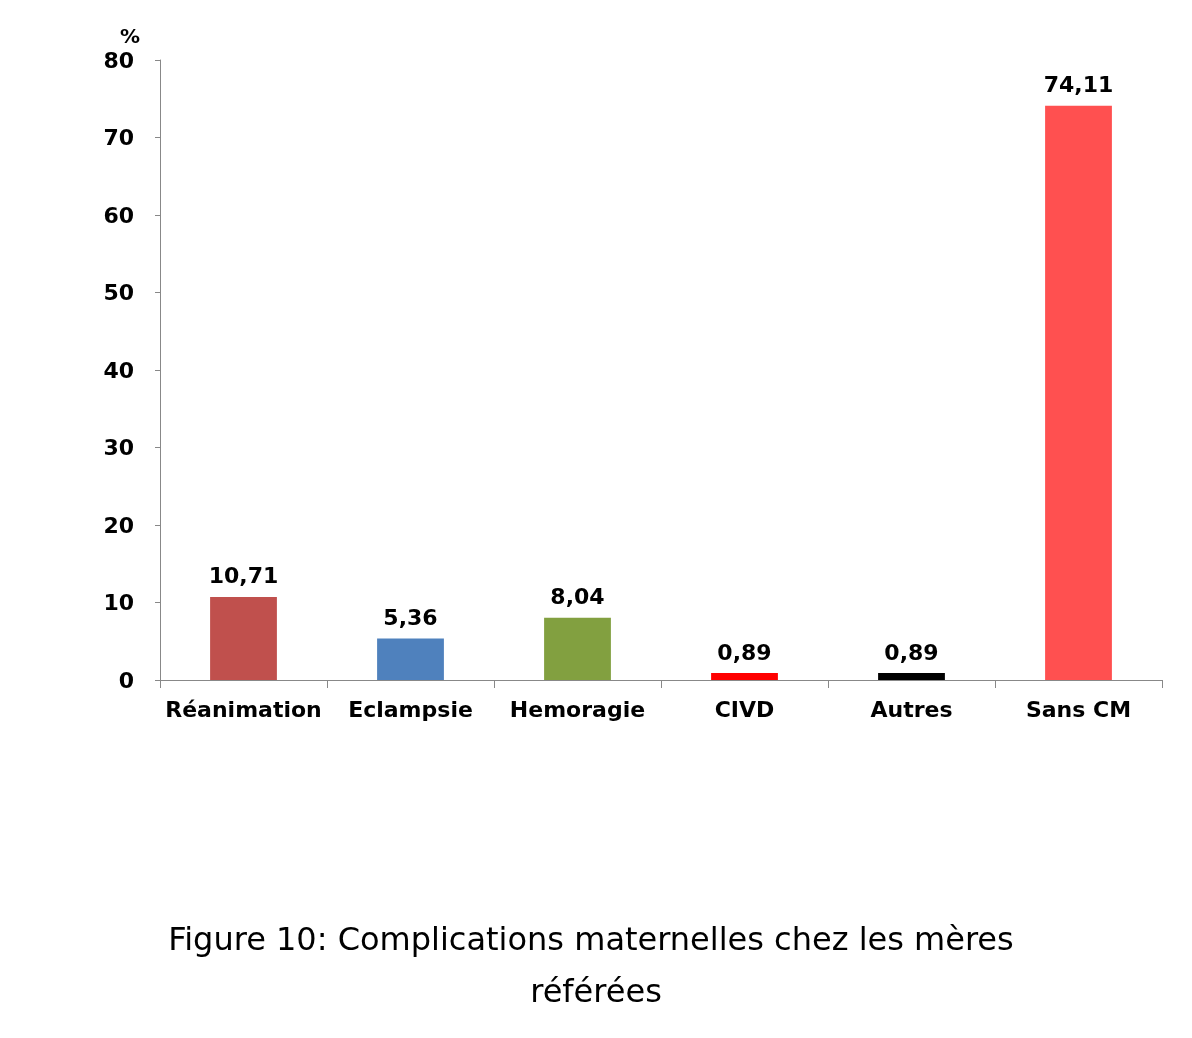 Image resolution: width=1192 pixels, height=1038 pixels. Describe the element at coordinates (118, 370) in the screenshot. I see `y-tick-label: 40` at that location.